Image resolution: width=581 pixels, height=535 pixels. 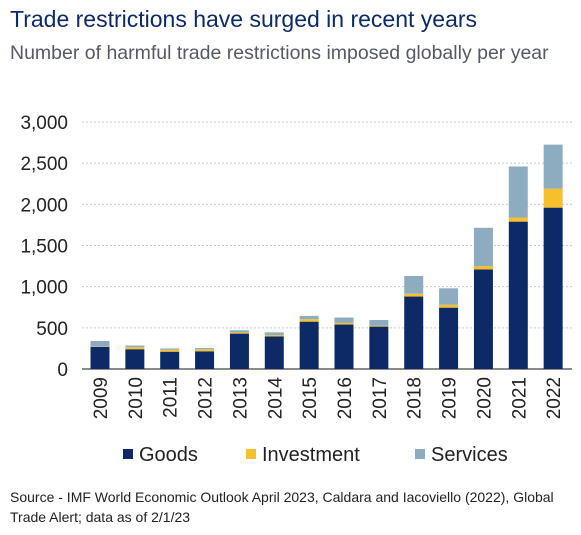 I want to click on y-tick-label: 1,500, so click(x=44, y=247).